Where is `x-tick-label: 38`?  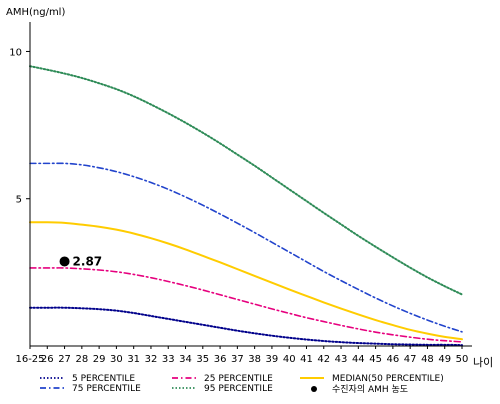 x-tick-label: 38 is located at coordinates (254, 359).